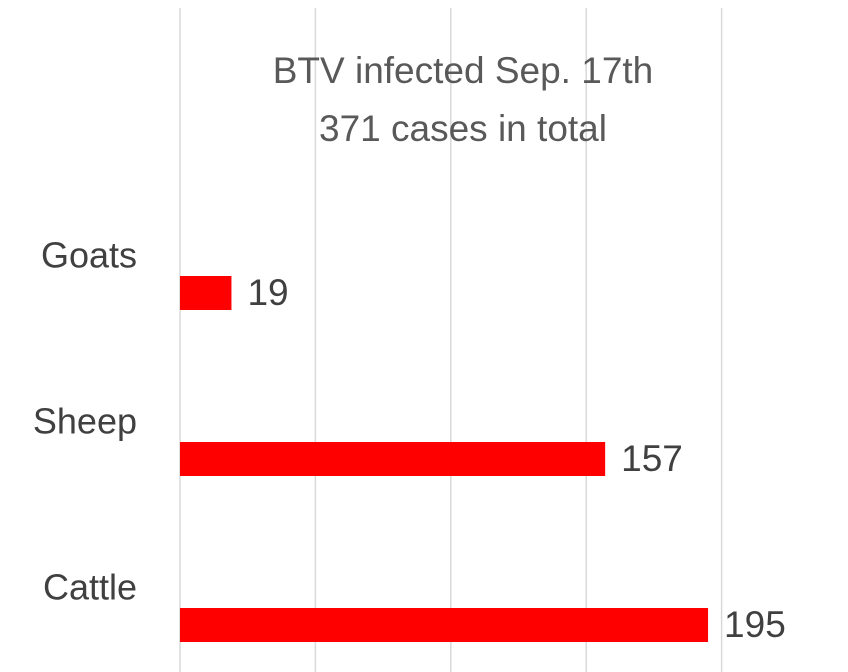 The width and height of the screenshot is (848, 672). Describe the element at coordinates (755, 624) in the screenshot. I see `value-label: 195` at that location.